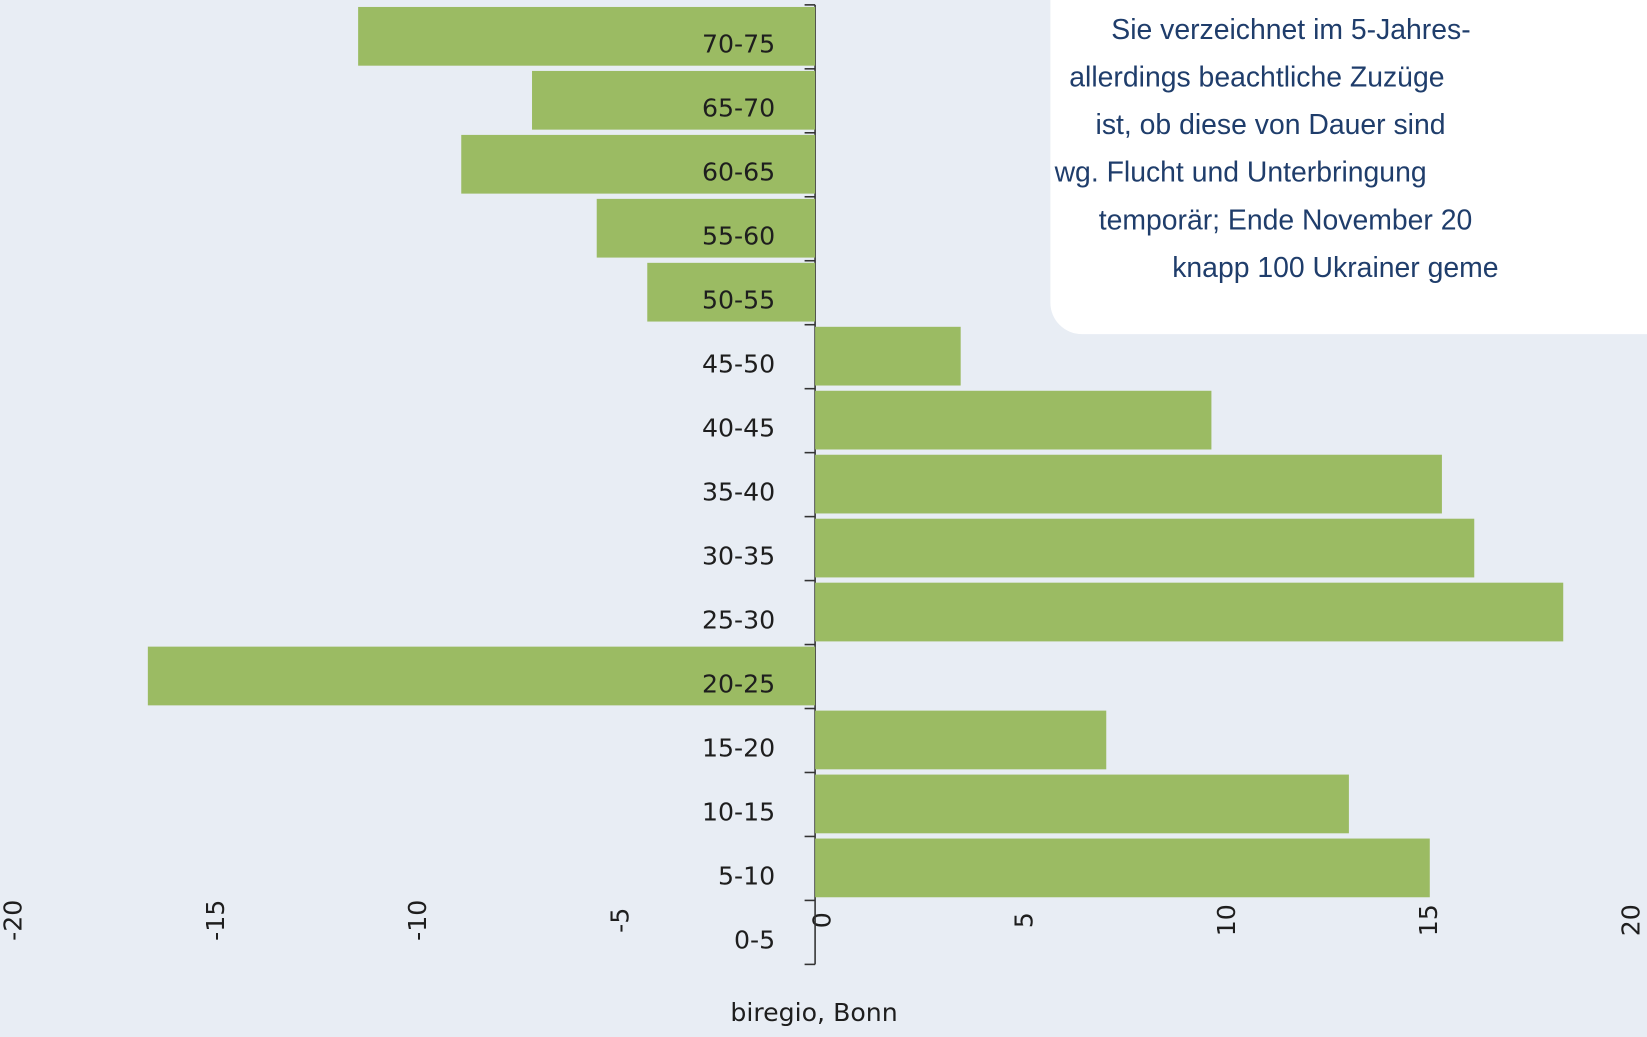 The image size is (1647, 1037). I want to click on y-tick-label: 65-70, so click(738, 108).